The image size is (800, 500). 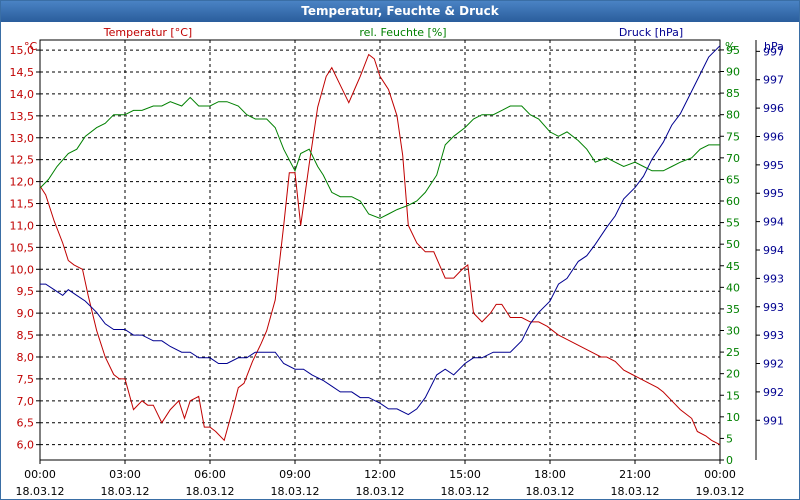 What do you see at coordinates (125, 491) in the screenshot?
I see `x-tick-date-1: 18.03.12` at bounding box center [125, 491].